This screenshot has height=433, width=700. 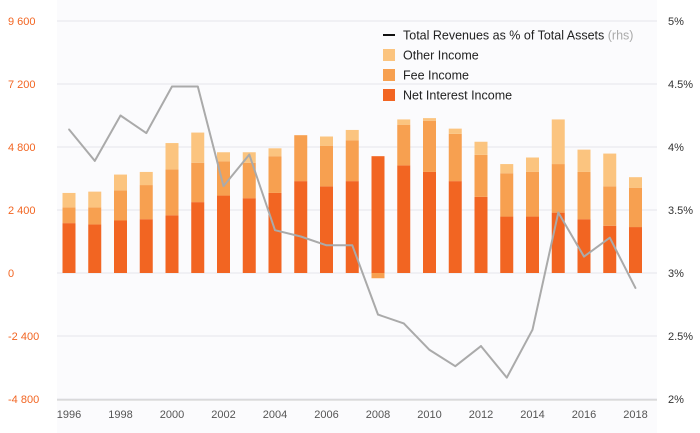 What do you see at coordinates (172, 156) in the screenshot?
I see `bar-other-income-2000` at bounding box center [172, 156].